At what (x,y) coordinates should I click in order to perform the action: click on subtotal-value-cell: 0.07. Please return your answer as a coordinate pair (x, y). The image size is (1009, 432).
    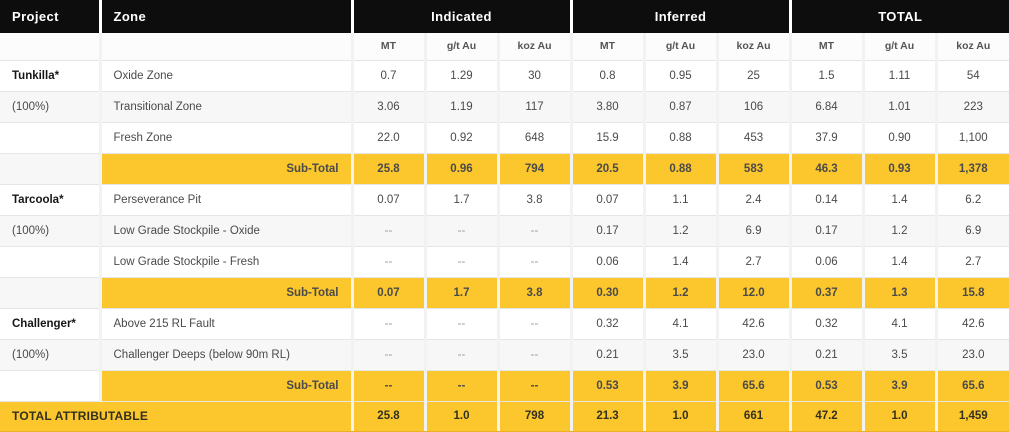
    Looking at the image, I should click on (387, 293).